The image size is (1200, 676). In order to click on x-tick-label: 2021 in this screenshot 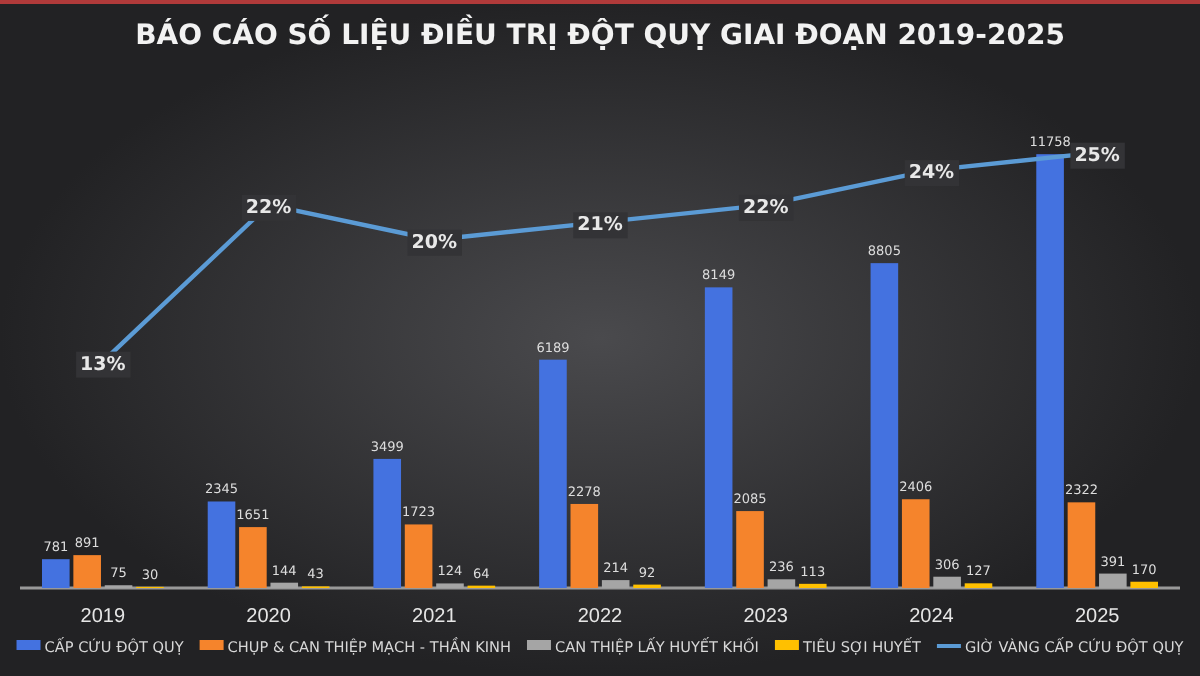, I will do `click(435, 617)`.